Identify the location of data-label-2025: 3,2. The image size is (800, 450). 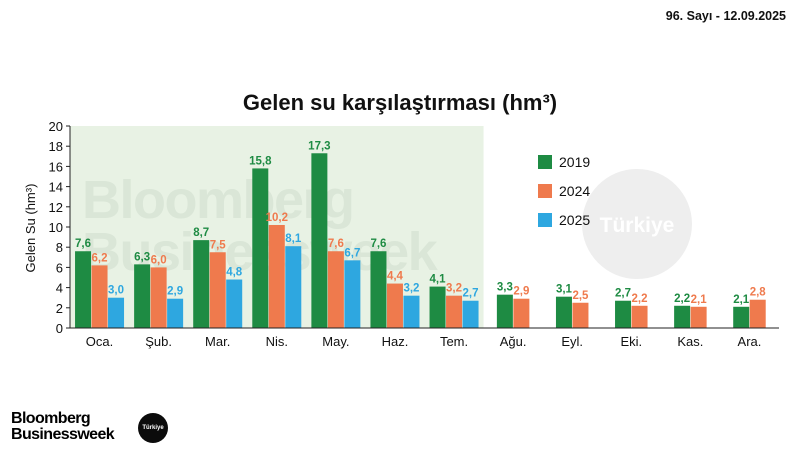
(411, 289).